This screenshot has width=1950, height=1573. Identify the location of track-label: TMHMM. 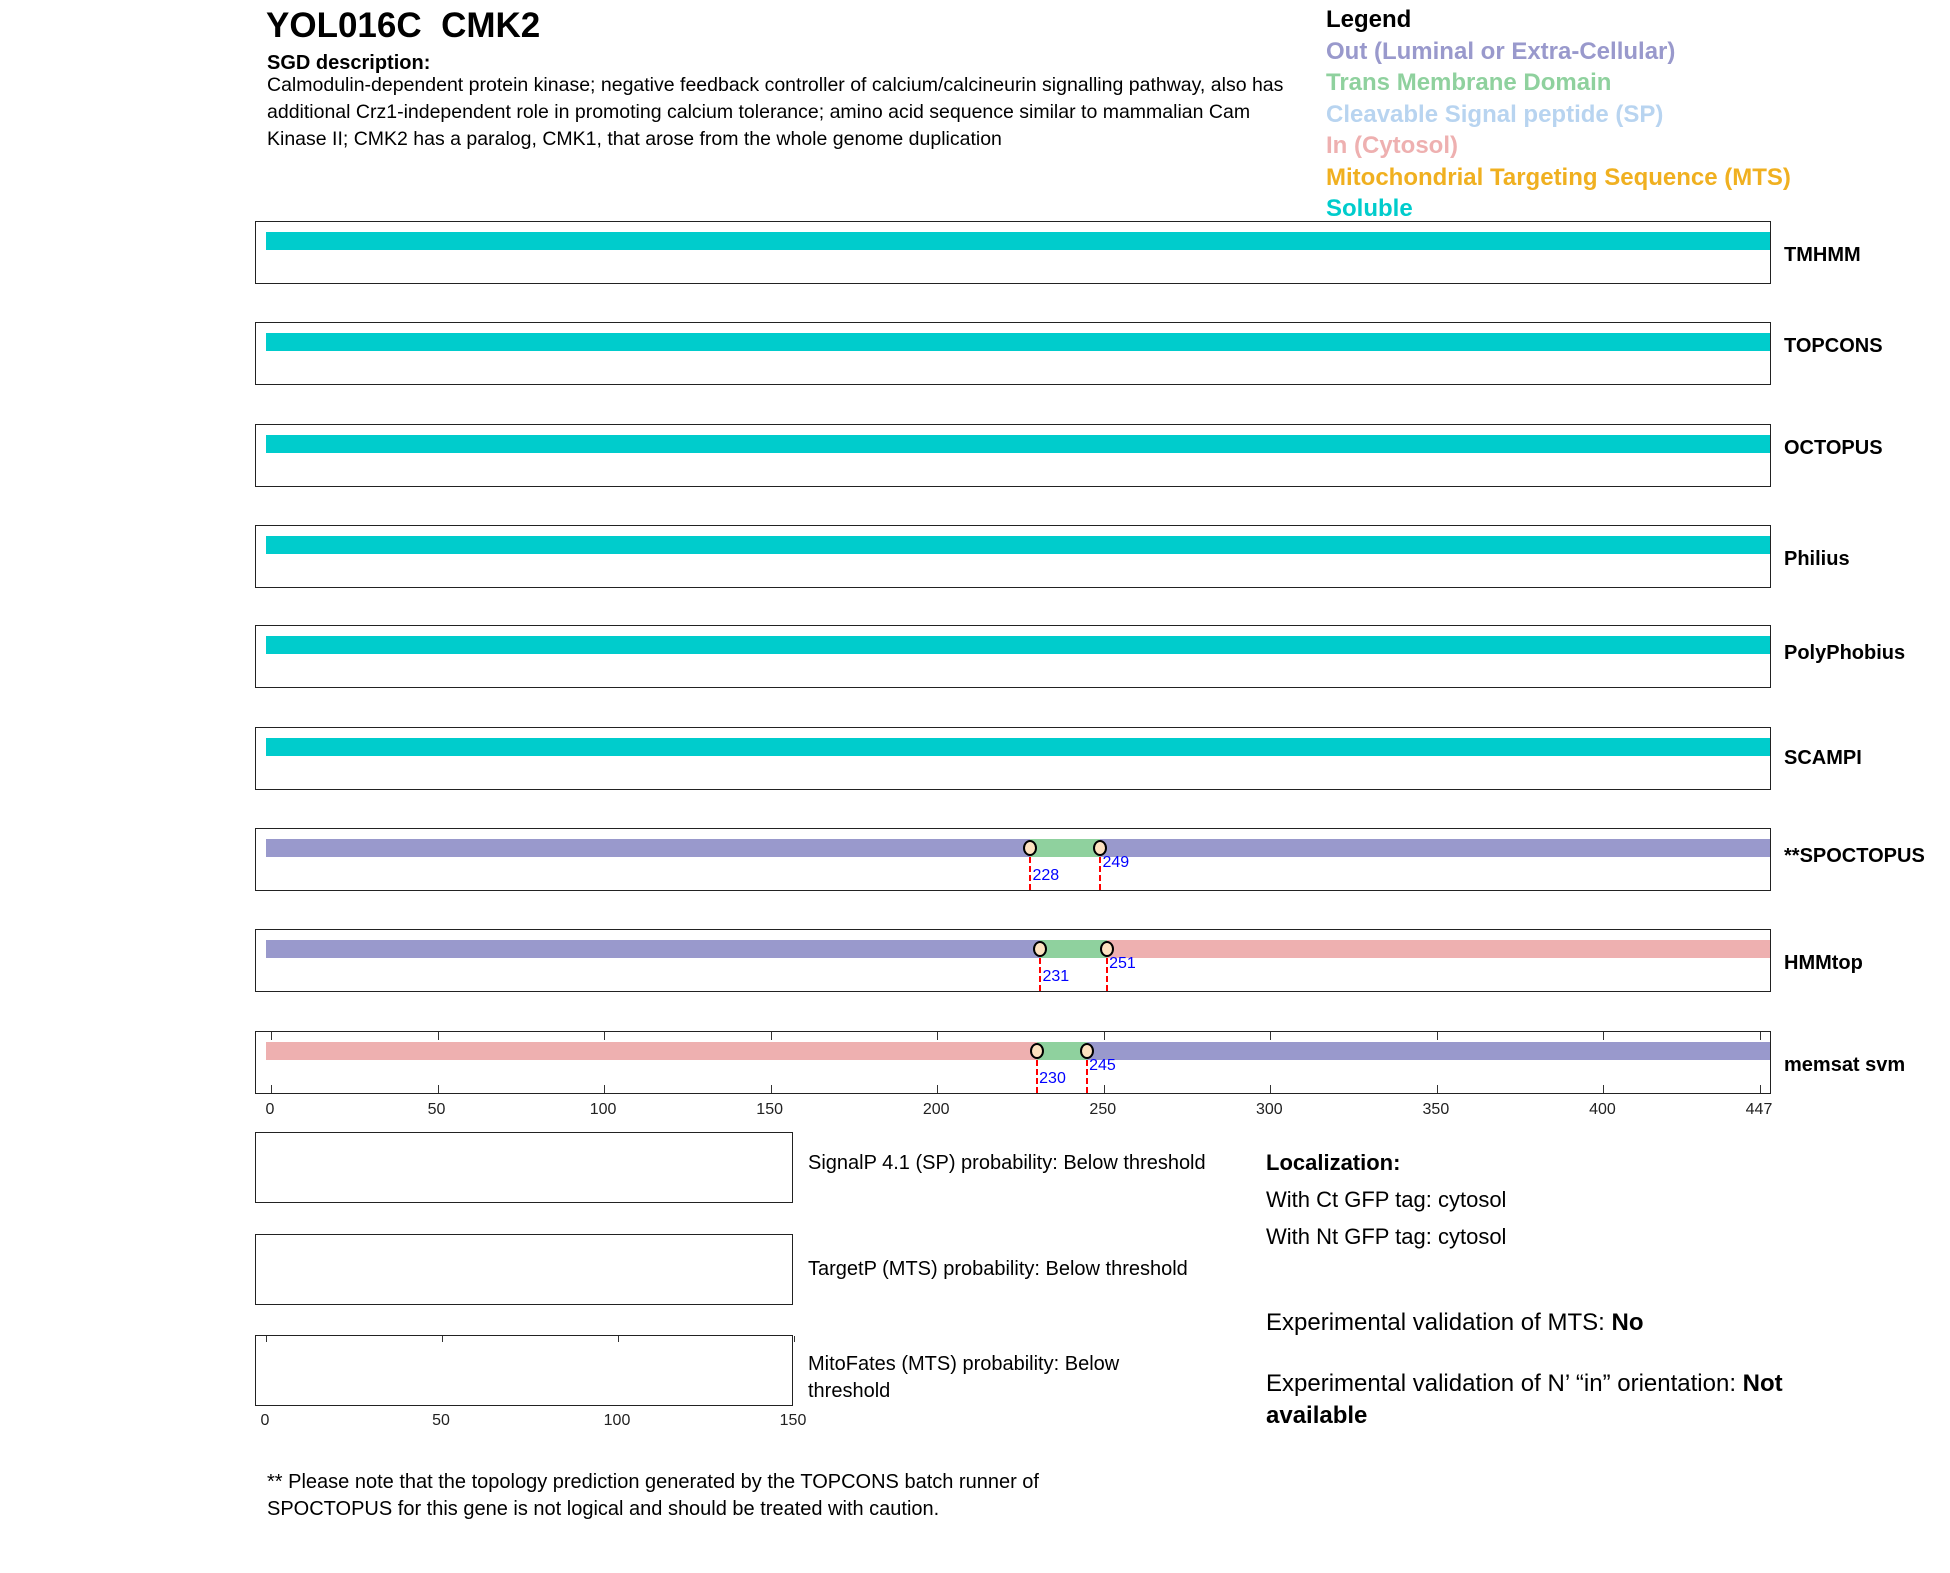
(1822, 255).